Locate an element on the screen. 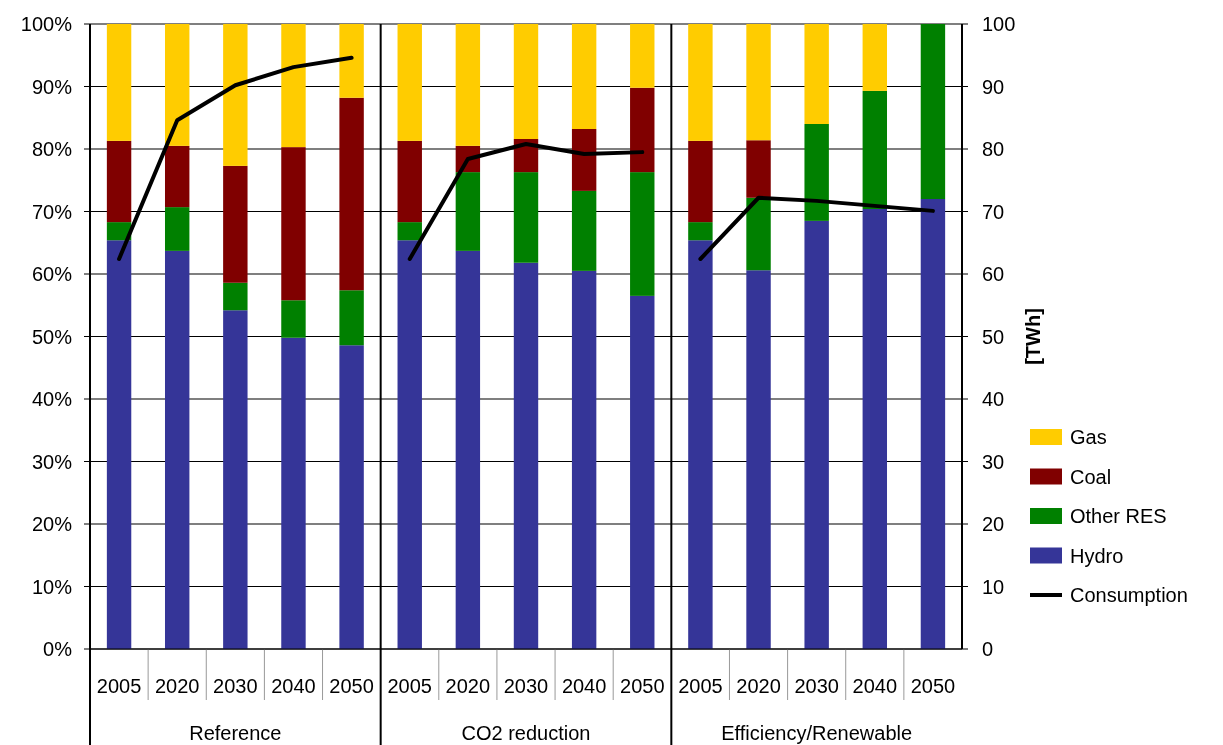  y2-tick-label: 10 is located at coordinates (993, 586).